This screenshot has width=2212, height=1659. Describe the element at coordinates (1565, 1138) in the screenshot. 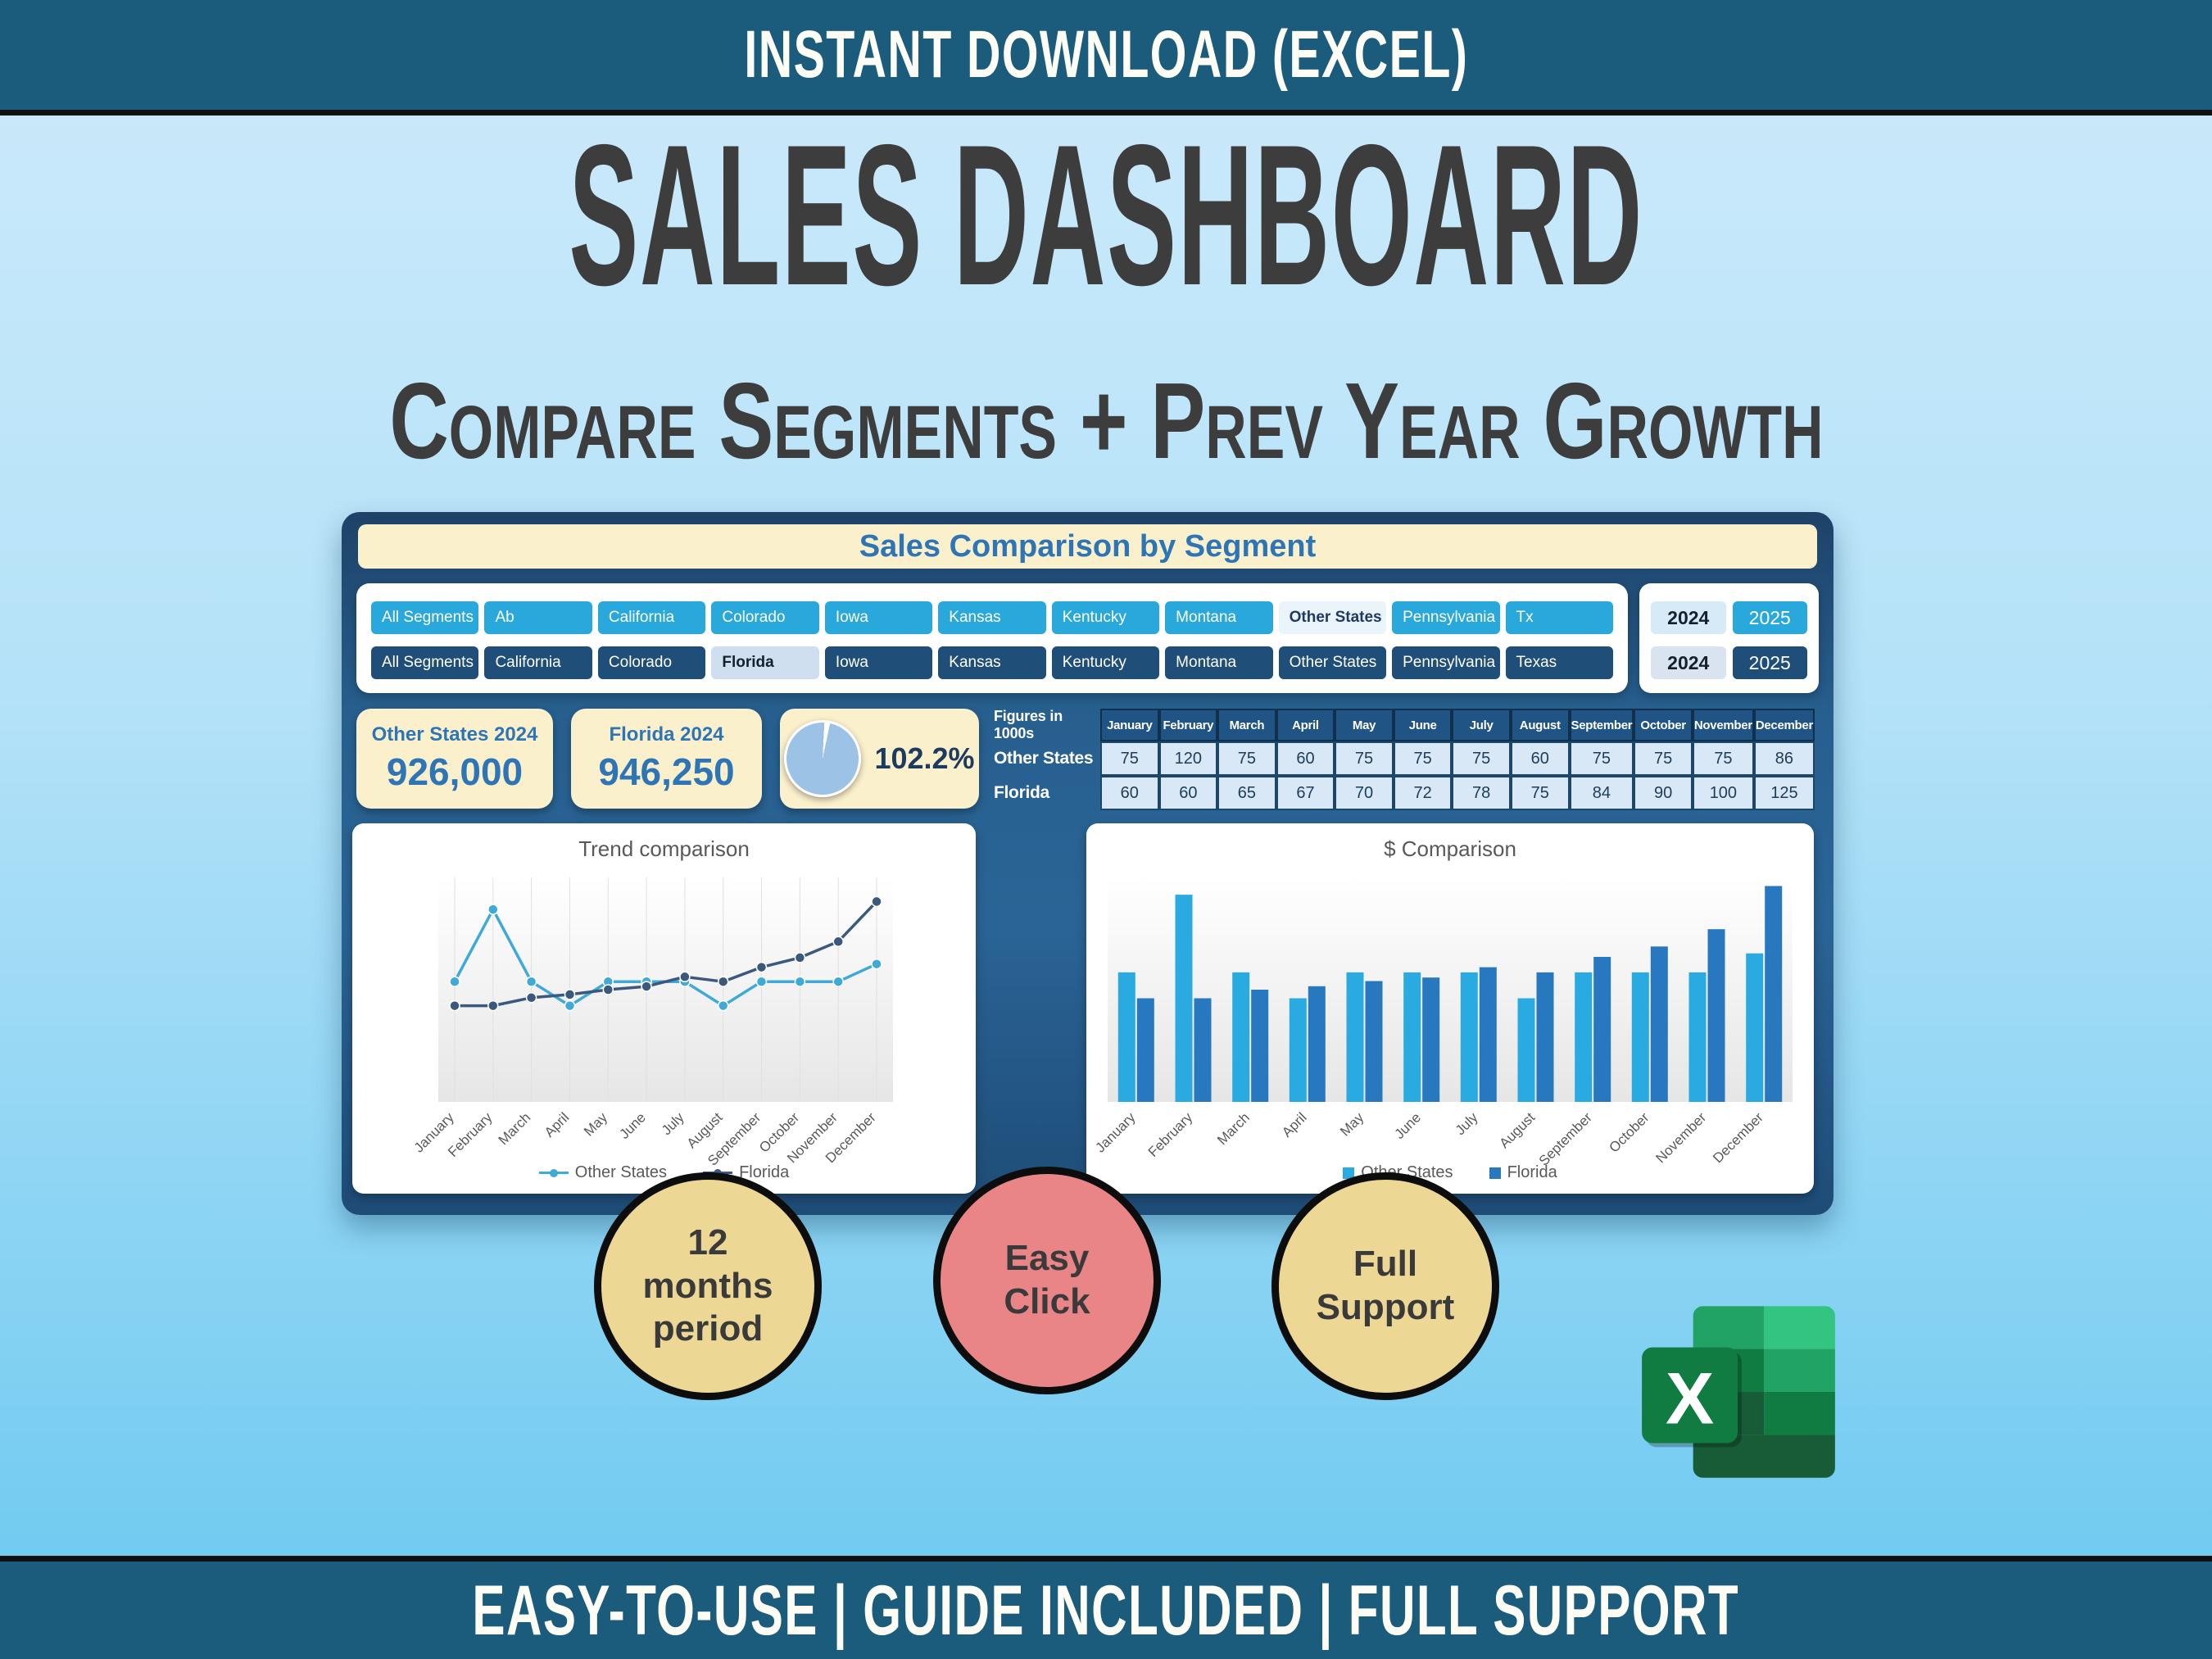

I see `x-axis-label: September` at that location.